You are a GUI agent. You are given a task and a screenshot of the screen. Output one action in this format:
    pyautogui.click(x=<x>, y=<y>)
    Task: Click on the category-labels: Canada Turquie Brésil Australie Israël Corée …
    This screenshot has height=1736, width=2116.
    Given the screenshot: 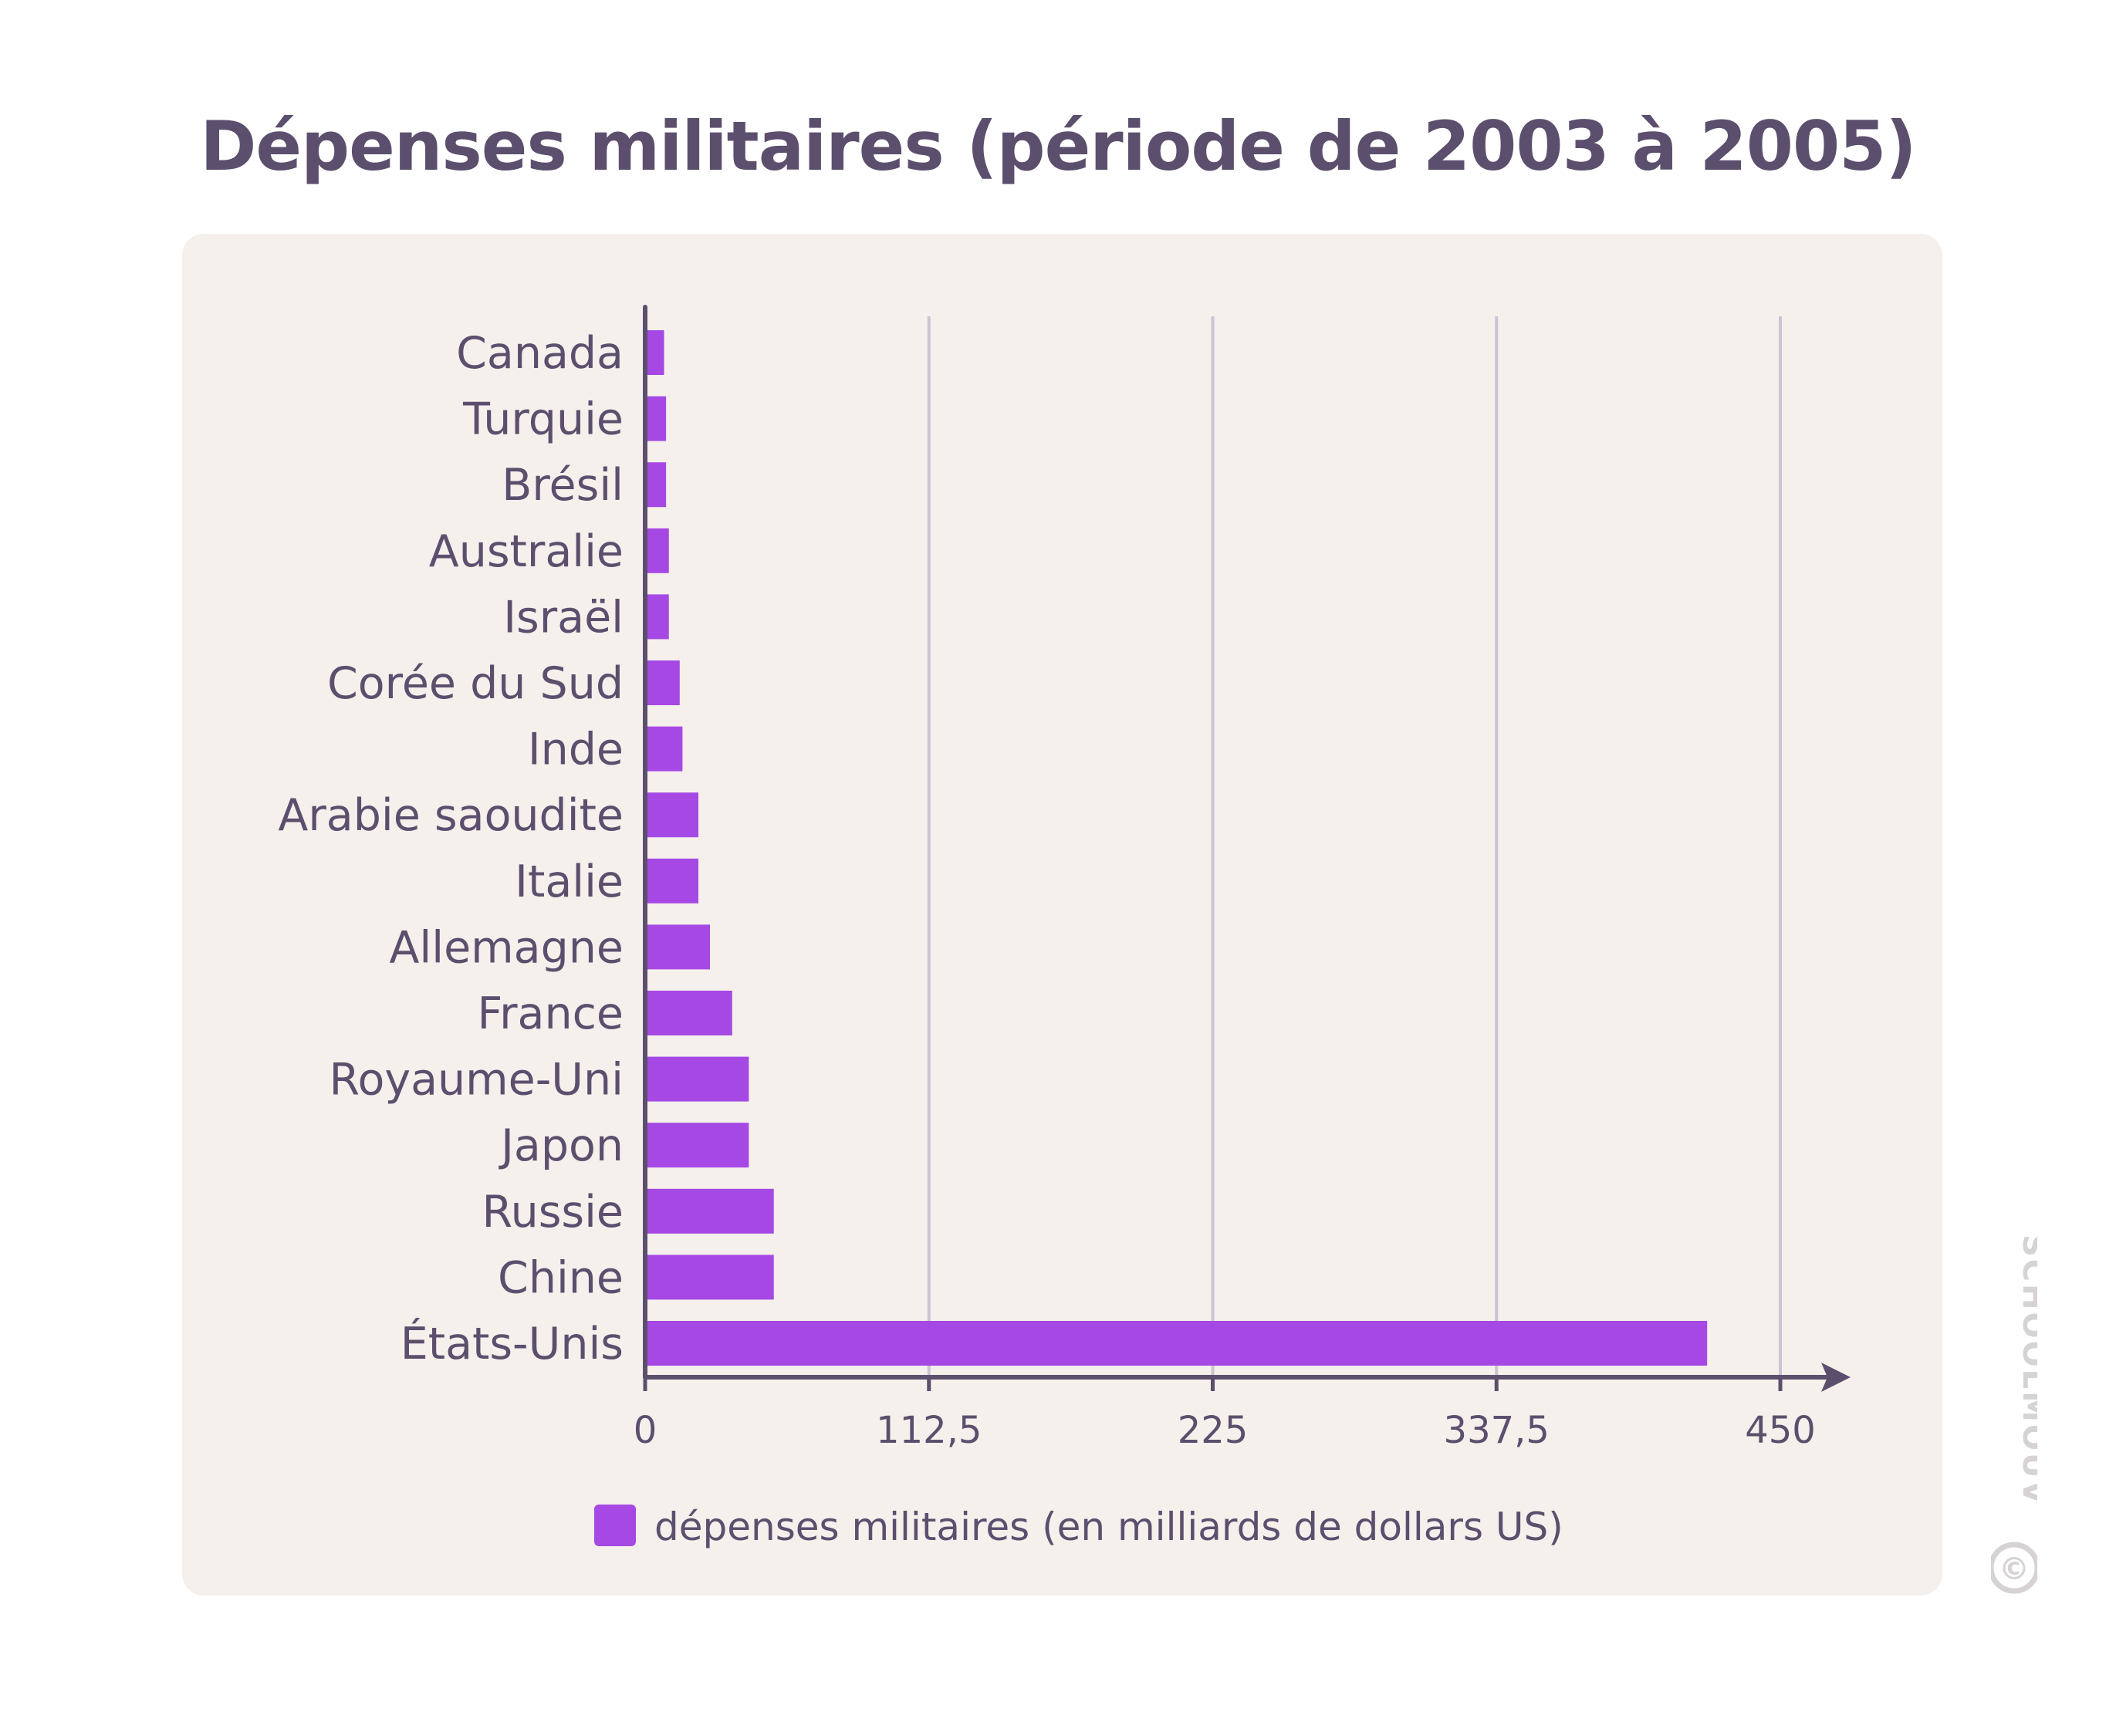 What is the action you would take?
    pyautogui.click(x=451, y=849)
    